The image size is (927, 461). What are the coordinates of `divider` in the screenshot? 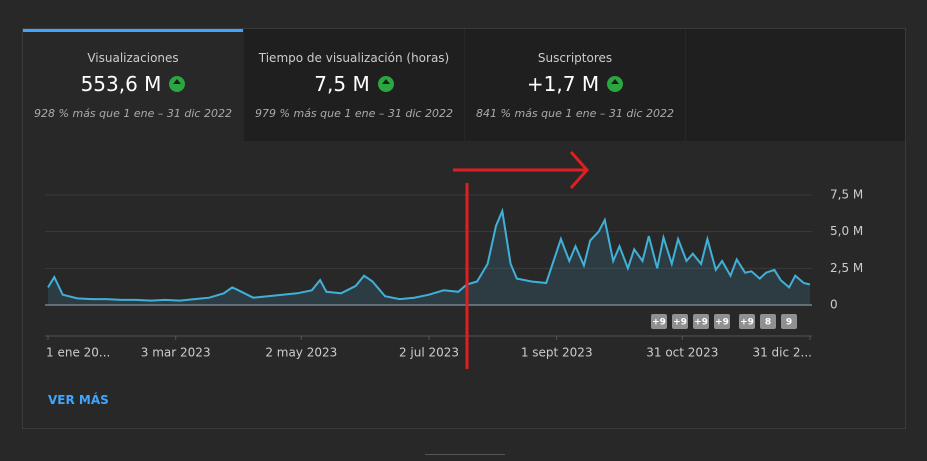 It's located at (465, 454).